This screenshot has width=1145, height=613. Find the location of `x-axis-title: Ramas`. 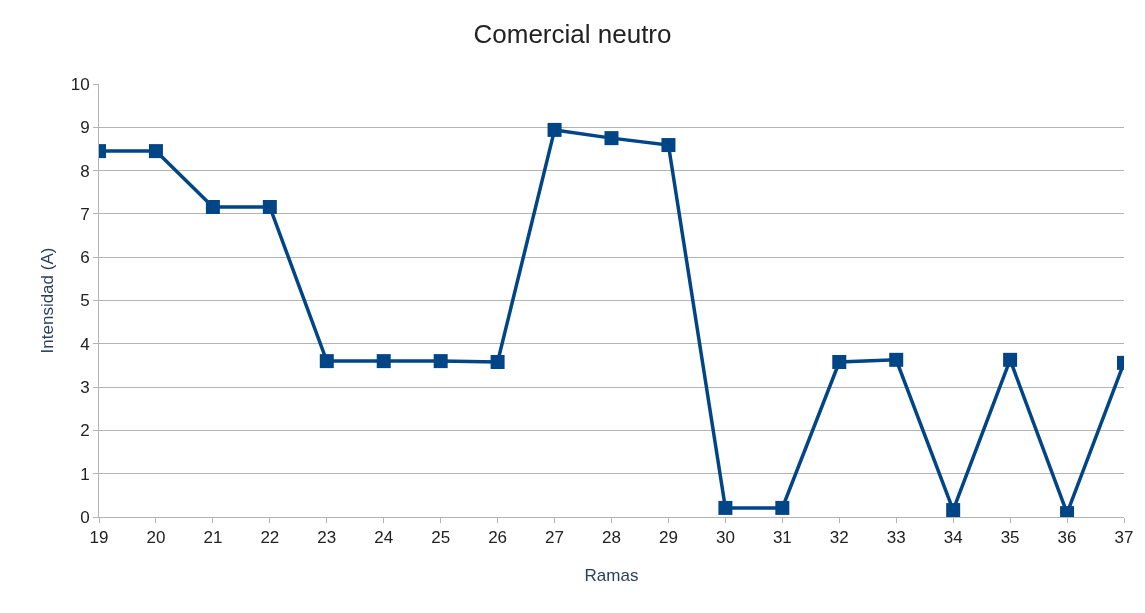

x-axis-title: Ramas is located at coordinates (611, 575).